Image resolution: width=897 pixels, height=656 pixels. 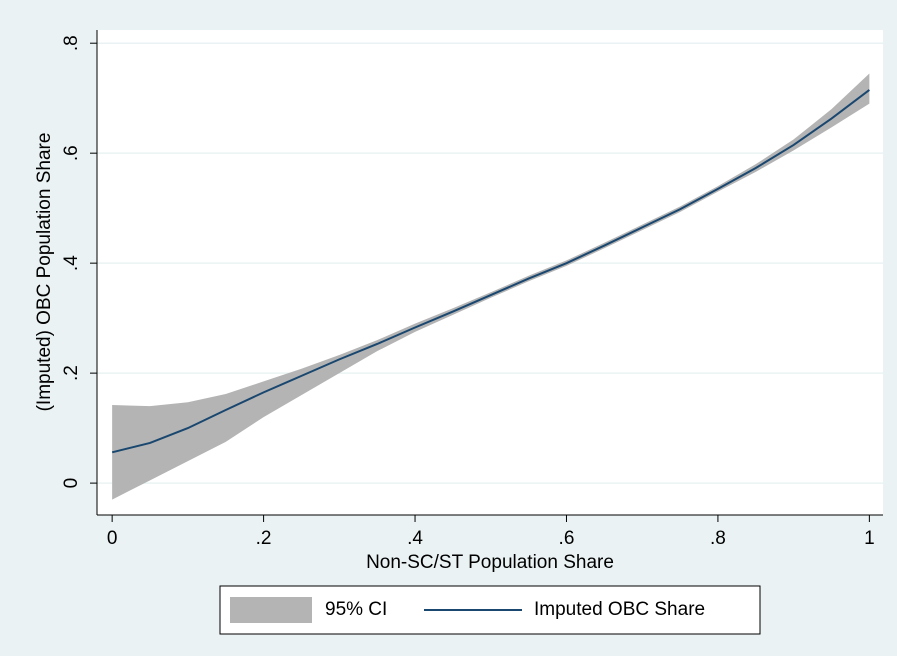 What do you see at coordinates (71, 373) in the screenshot?
I see `y-tick-label: .2` at bounding box center [71, 373].